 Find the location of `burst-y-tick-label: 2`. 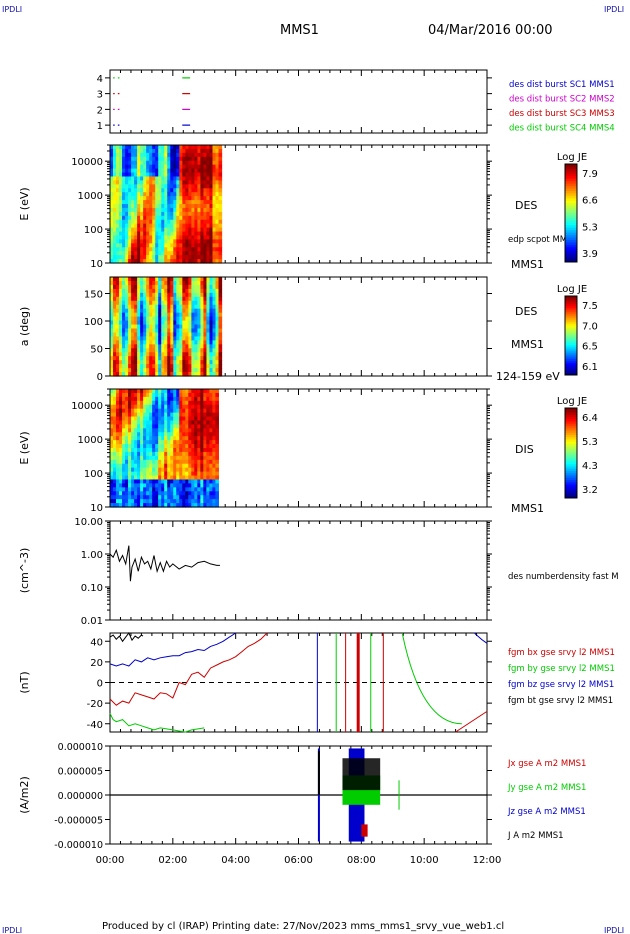

burst-y-tick-label: 2 is located at coordinates (100, 110).